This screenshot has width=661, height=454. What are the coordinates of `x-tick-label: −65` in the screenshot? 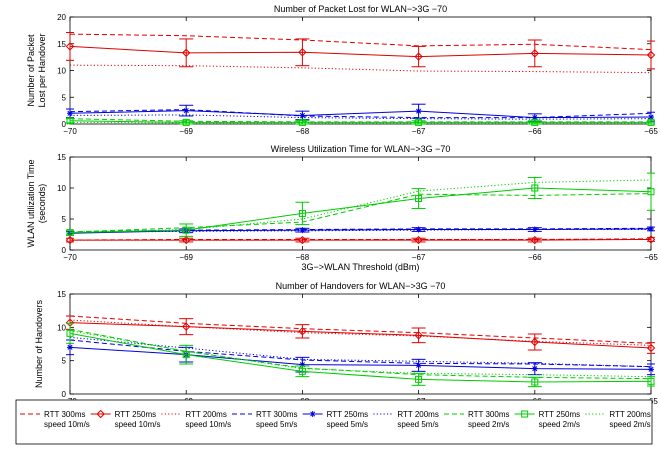 It's located at (651, 131).